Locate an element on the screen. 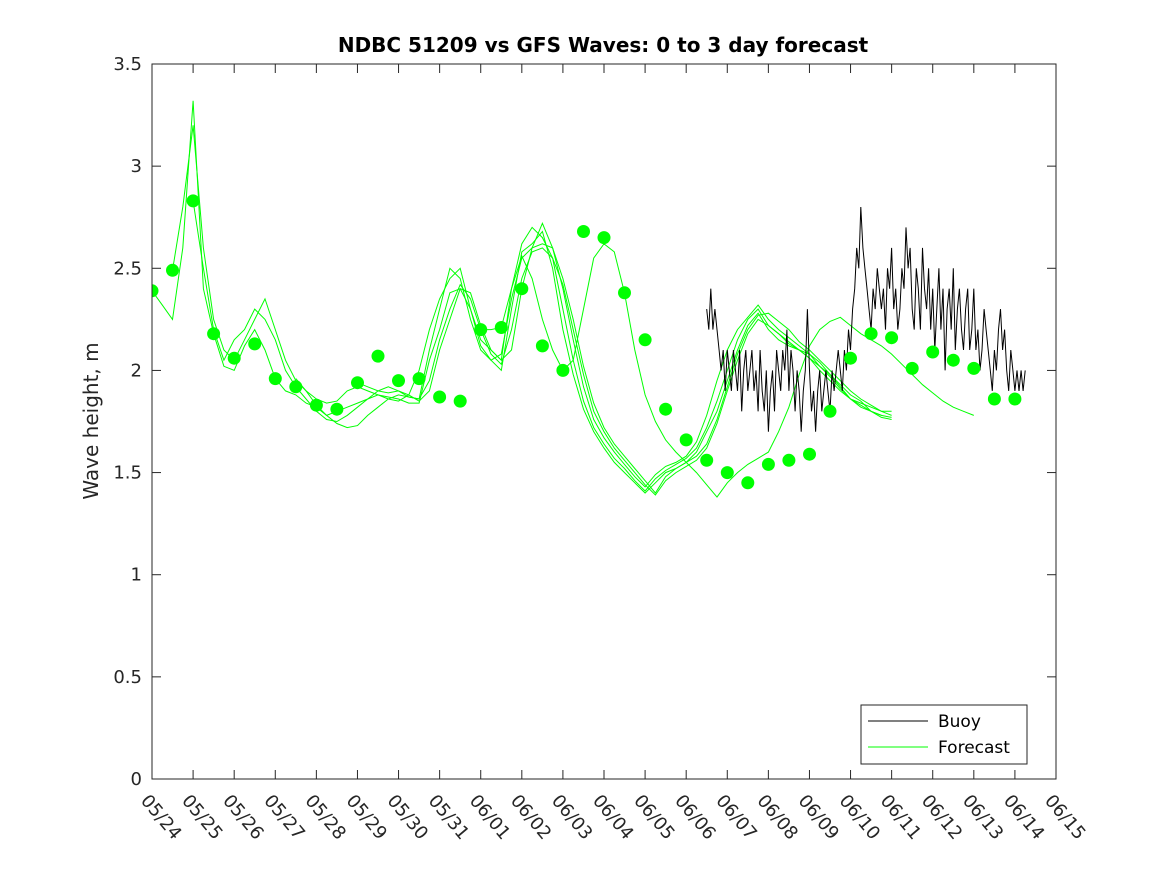 The width and height of the screenshot is (1167, 875). x-tick-label: 06/11 is located at coordinates (900, 817).